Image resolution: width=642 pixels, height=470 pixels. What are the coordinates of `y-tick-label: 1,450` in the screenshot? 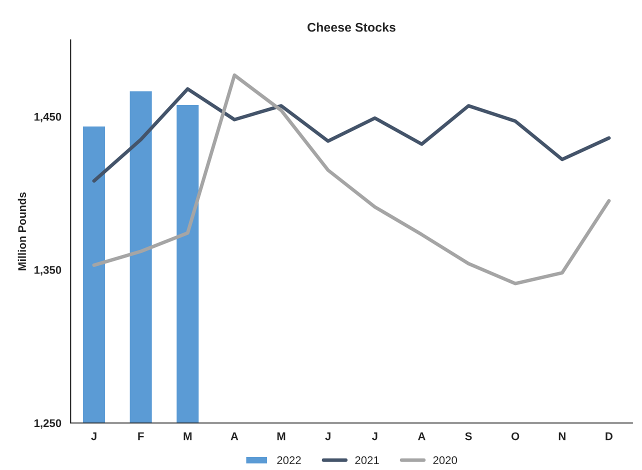 It's located at (48, 117).